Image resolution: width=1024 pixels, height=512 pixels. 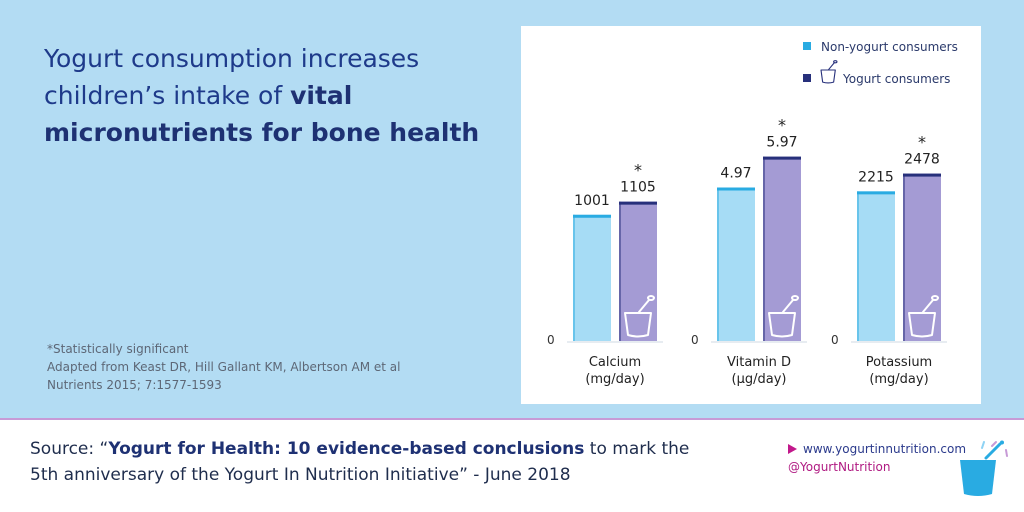 I want to click on data-label: 1105, so click(x=638, y=188).